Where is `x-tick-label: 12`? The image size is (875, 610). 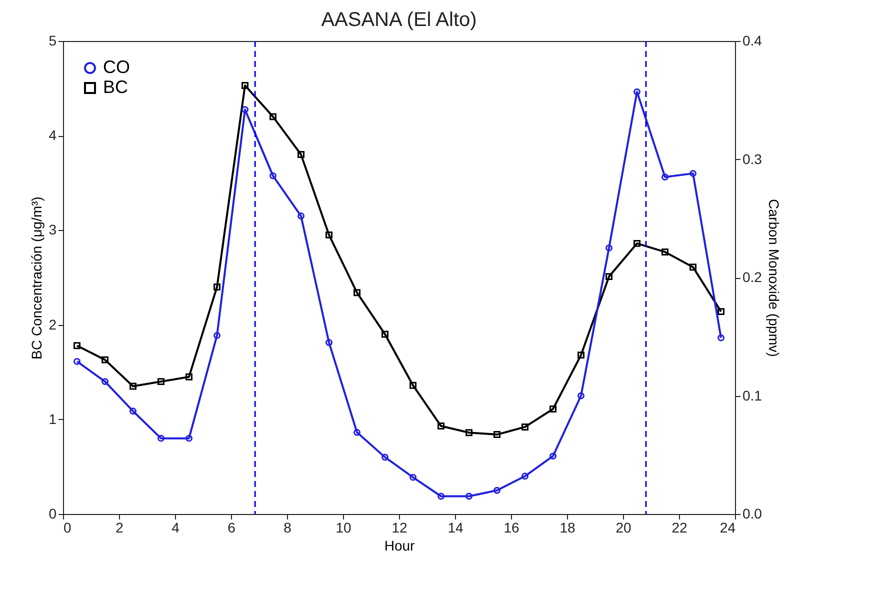
x-tick-label: 12 is located at coordinates (400, 528).